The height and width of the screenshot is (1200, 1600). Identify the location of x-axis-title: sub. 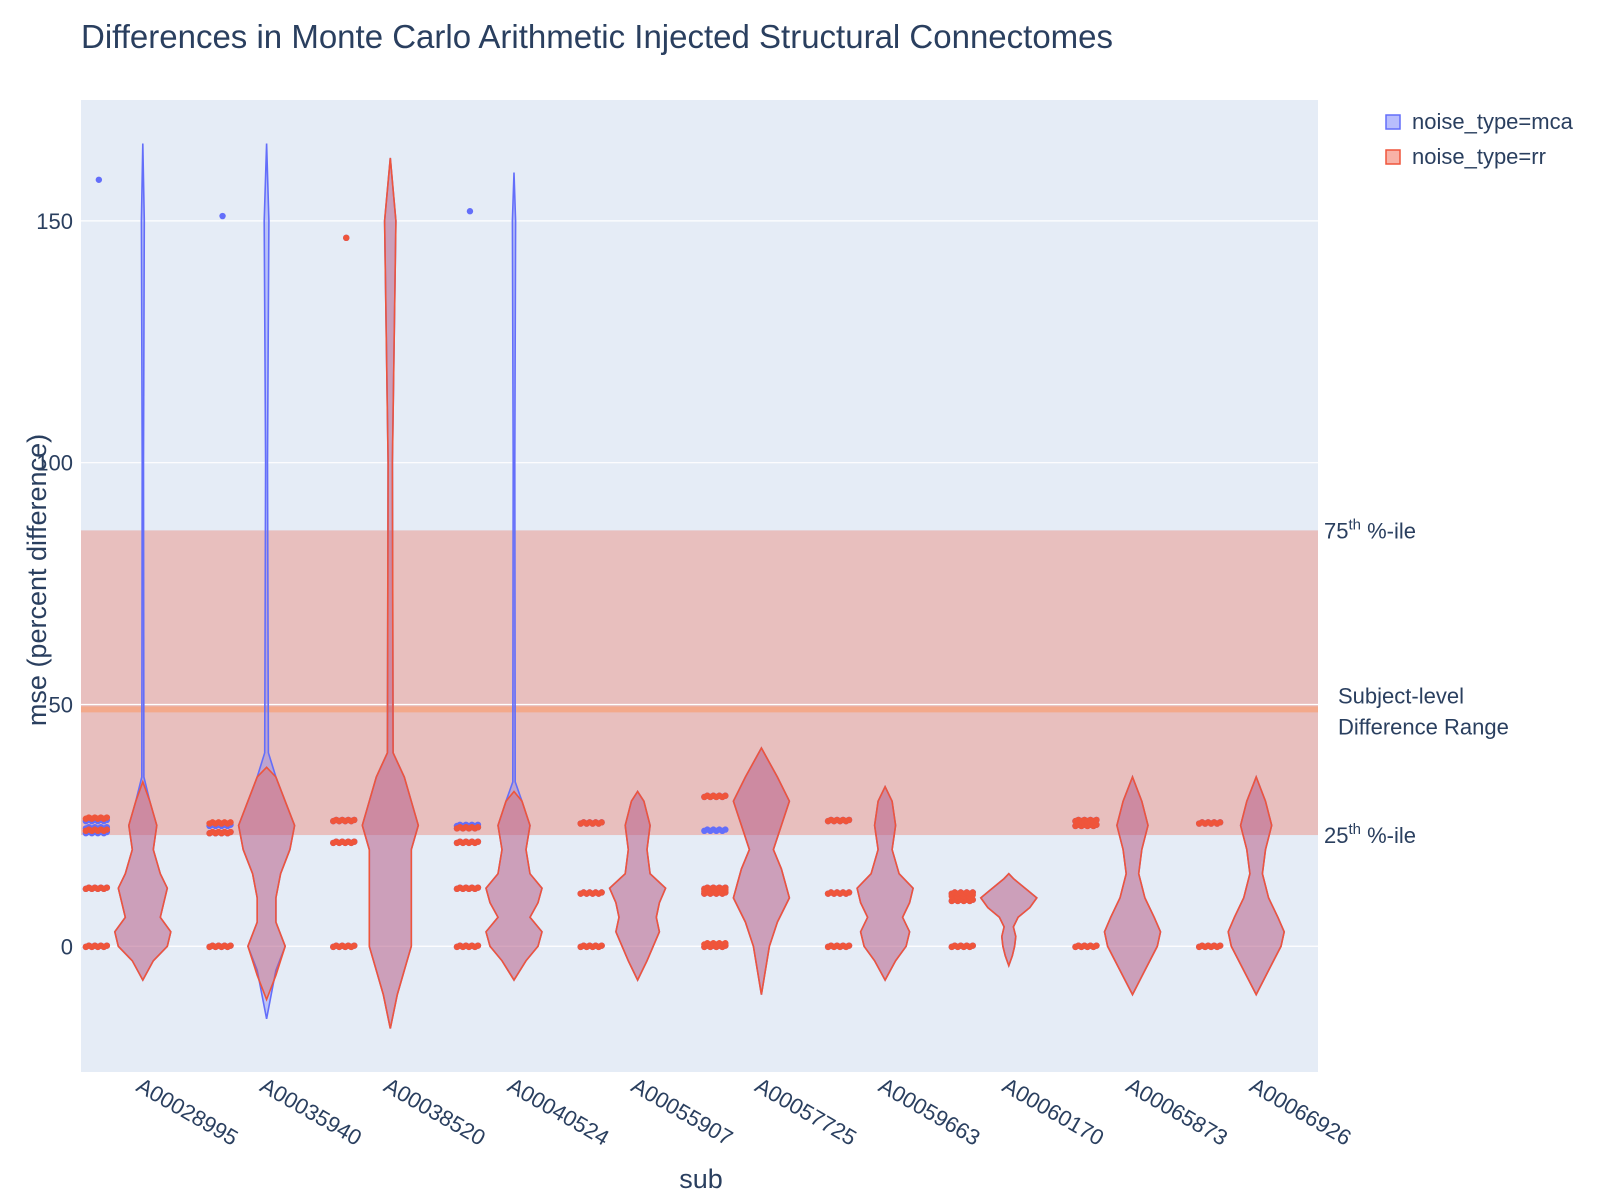
(701, 1179).